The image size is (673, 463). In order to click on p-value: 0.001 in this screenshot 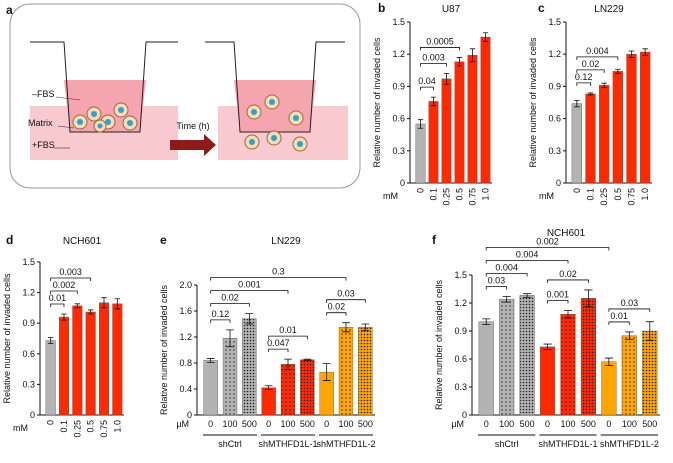, I will do `click(249, 285)`.